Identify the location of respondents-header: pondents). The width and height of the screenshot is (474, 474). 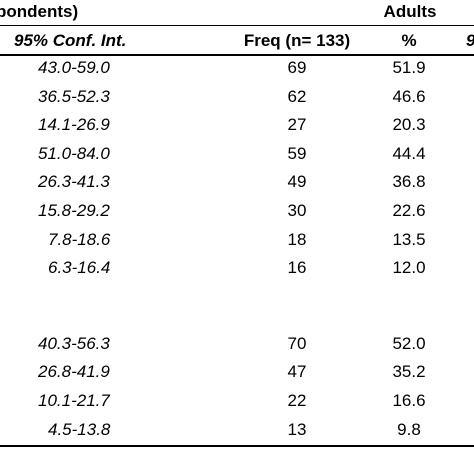
(39, 11).